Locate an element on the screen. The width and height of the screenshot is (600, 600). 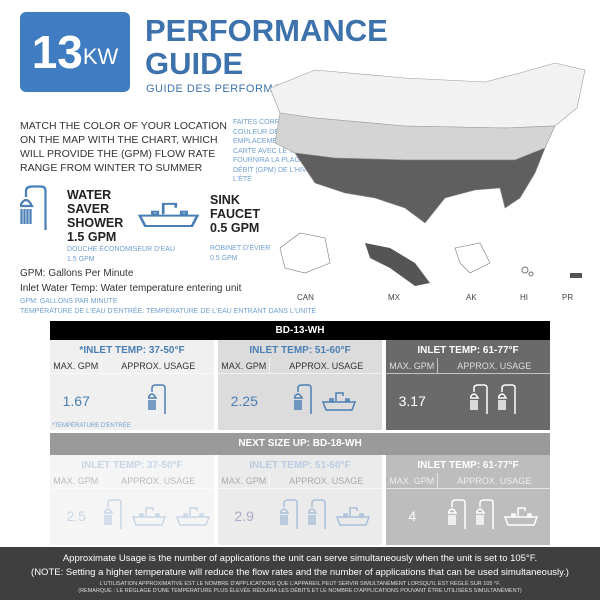
table-title: BD-13-WH is located at coordinates (300, 330).